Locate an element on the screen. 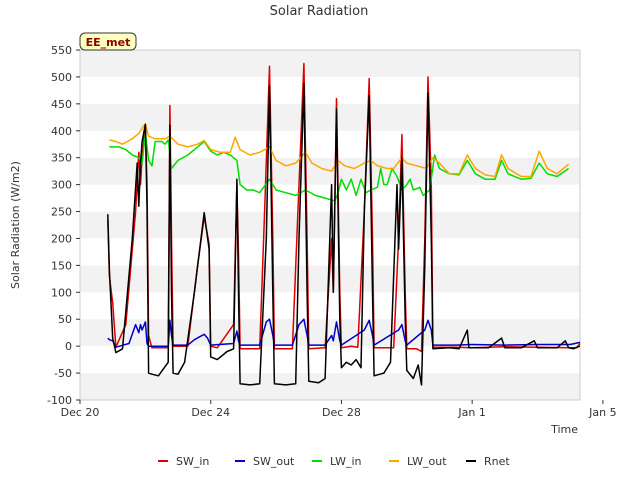 The height and width of the screenshot is (480, 640). y-tick-label: 500 is located at coordinates (61, 77).